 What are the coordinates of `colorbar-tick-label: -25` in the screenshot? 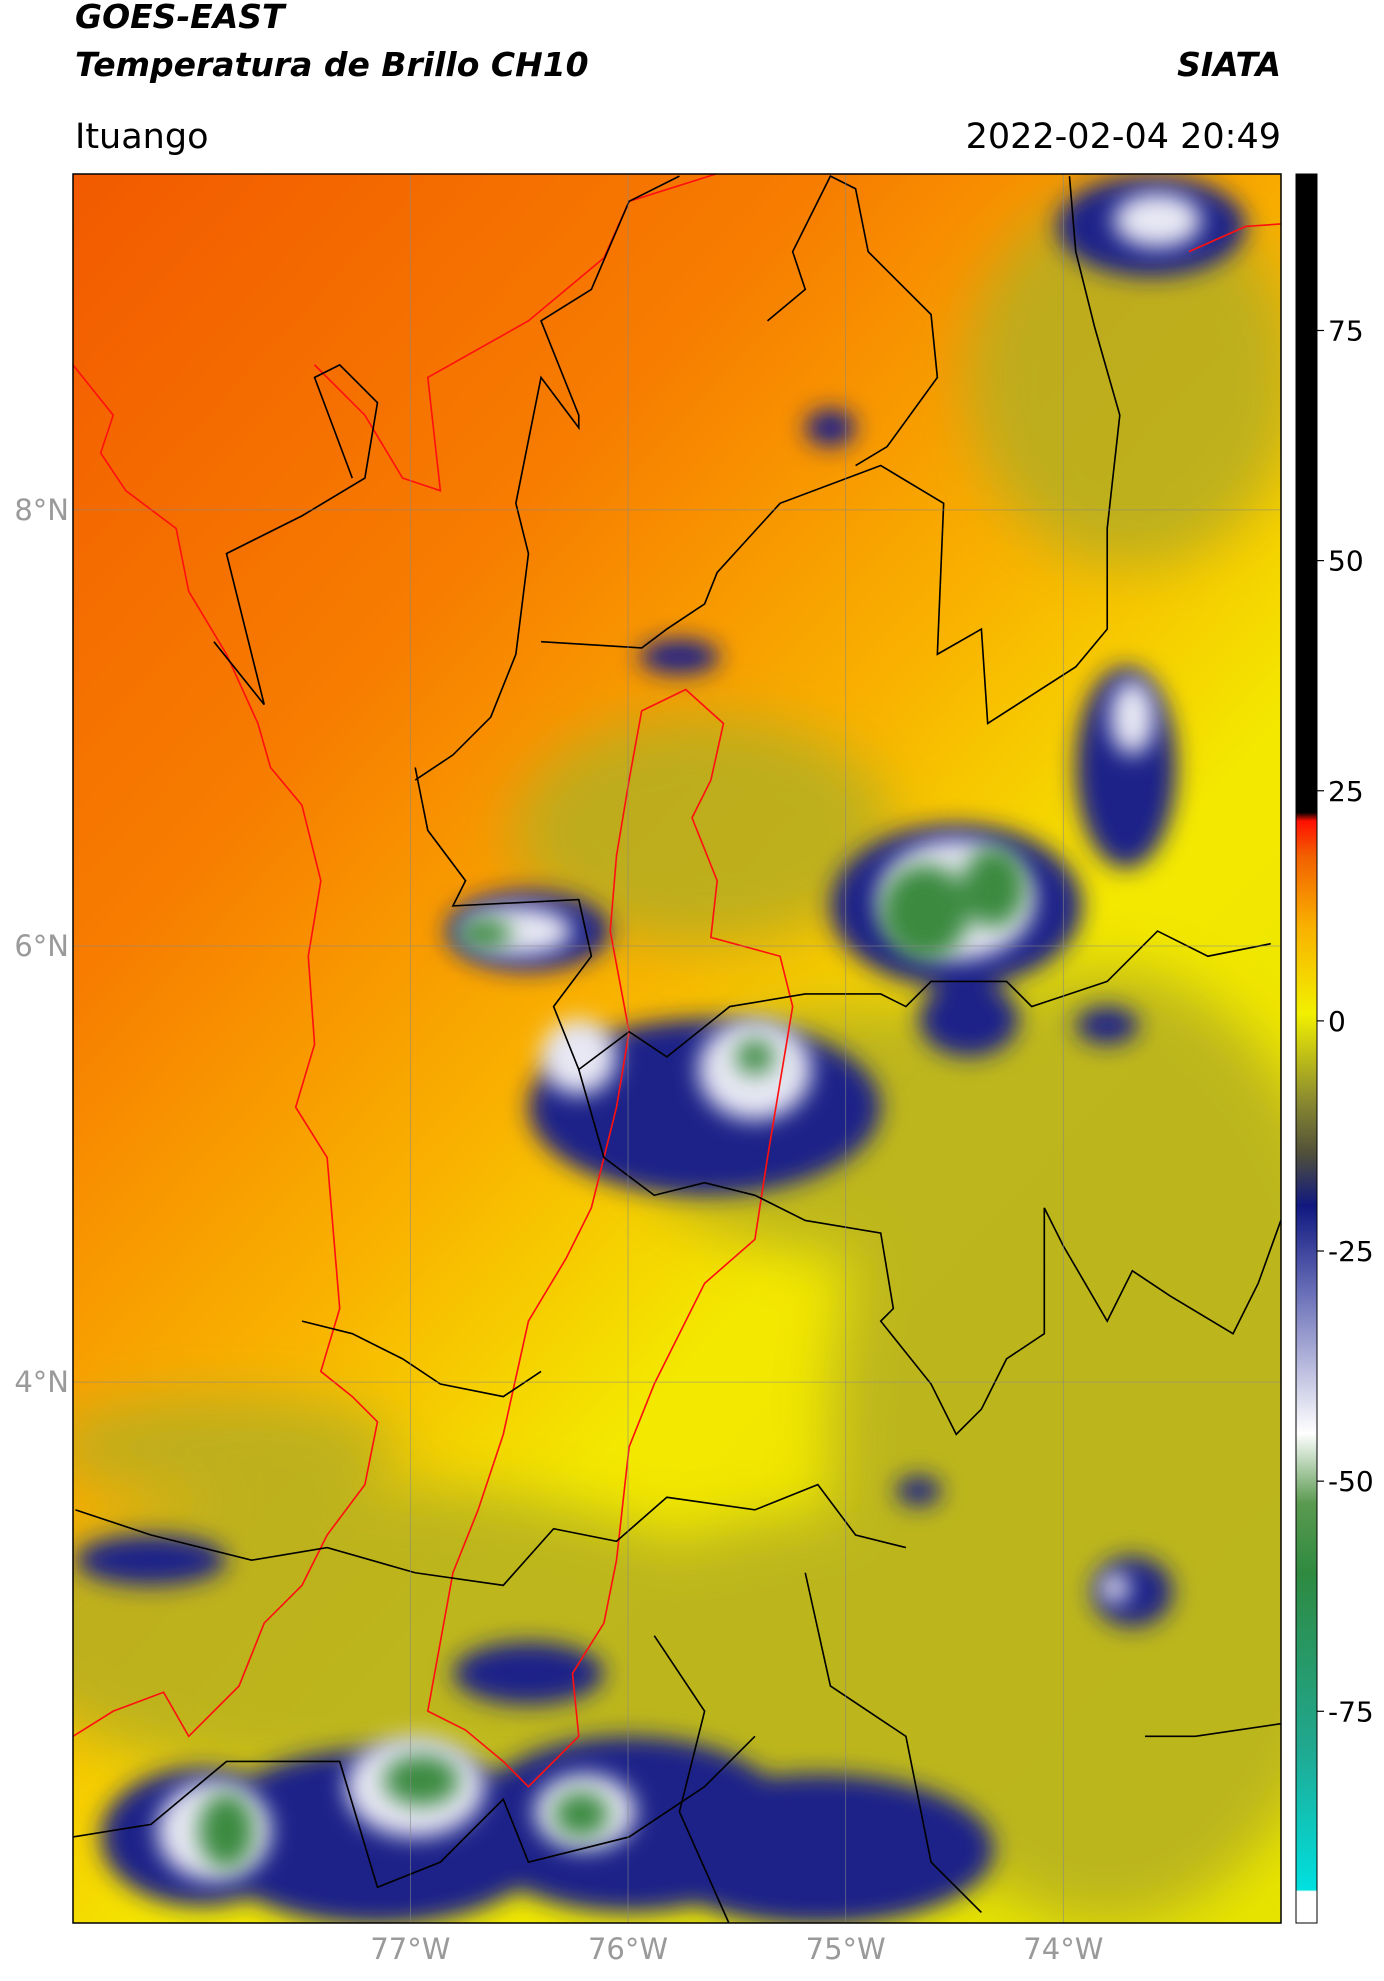 It's located at (1351, 1251).